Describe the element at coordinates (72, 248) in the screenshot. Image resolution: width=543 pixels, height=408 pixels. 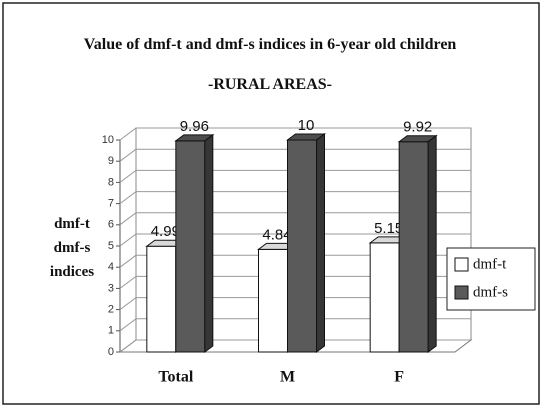
I see `y-axis-label: dmf-t dmf-s indices` at that location.